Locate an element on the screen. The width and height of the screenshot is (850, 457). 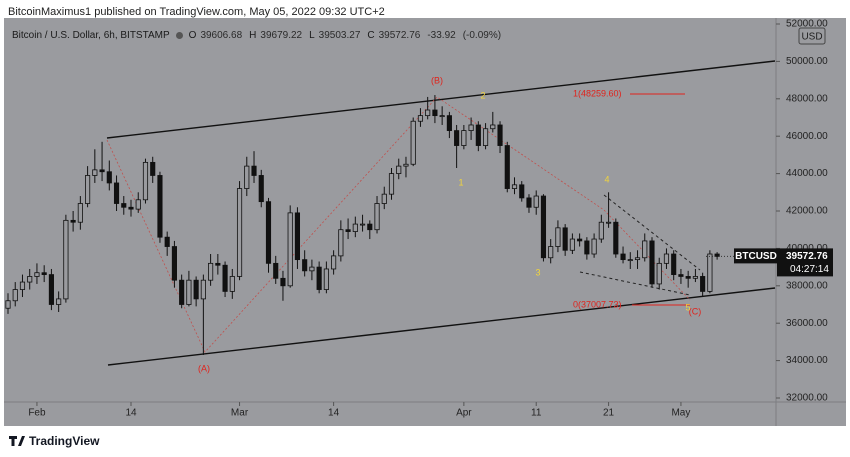
status-dot is located at coordinates (179, 35).